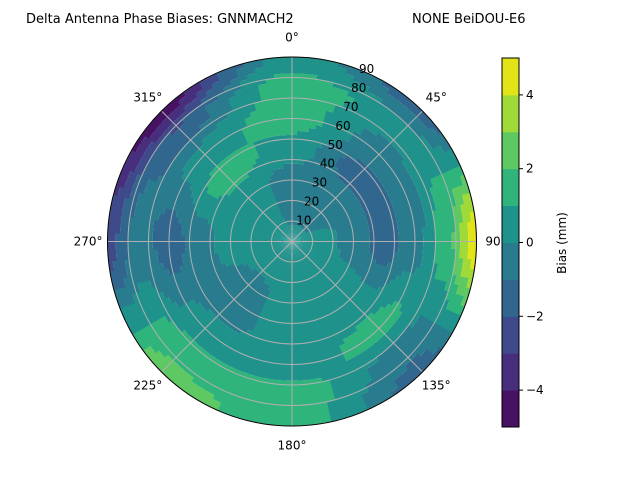  What do you see at coordinates (292, 38) in the screenshot?
I see `theta-tick-label: 0°` at bounding box center [292, 38].